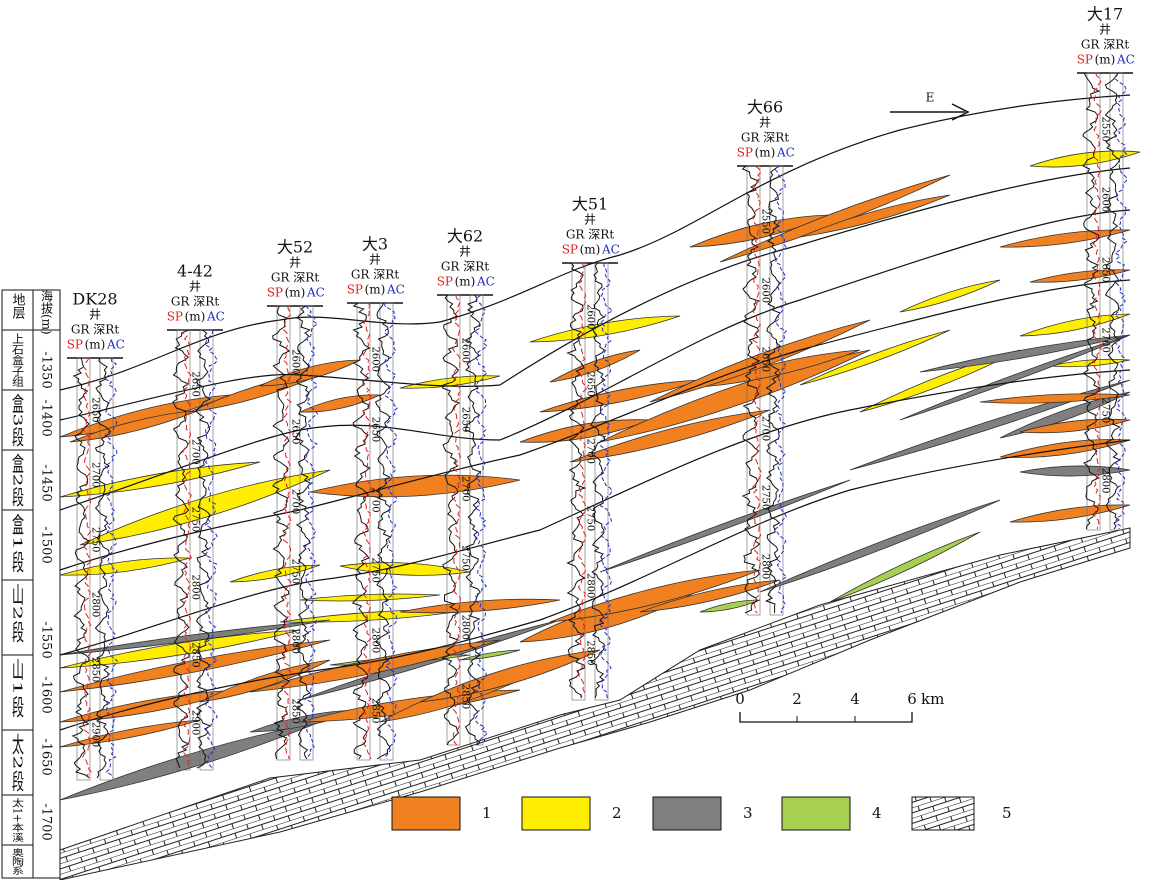 The width and height of the screenshot is (1165, 880). What do you see at coordinates (18, 761) in the screenshot?
I see `stratum-label: 太2段` at bounding box center [18, 761].